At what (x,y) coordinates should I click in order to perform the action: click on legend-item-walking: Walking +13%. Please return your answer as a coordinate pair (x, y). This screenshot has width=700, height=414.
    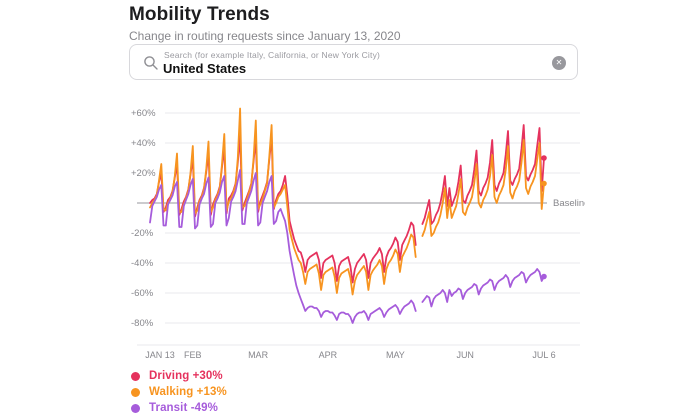
    Looking at the image, I should click on (179, 392).